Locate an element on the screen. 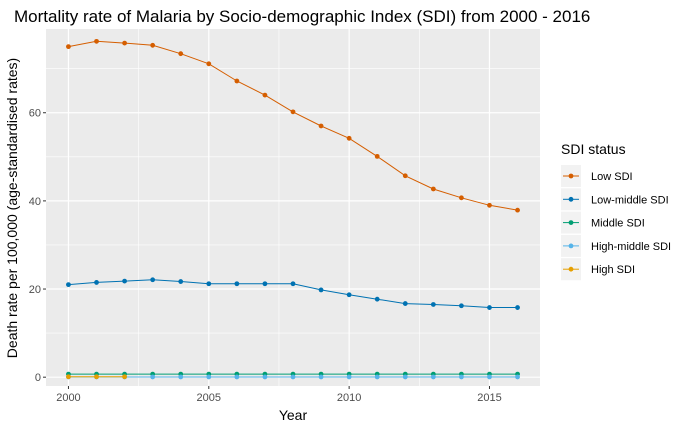 This screenshot has width=692, height=429. legend-item-high-middle-sdi: High-middle SDI is located at coordinates (616, 245).